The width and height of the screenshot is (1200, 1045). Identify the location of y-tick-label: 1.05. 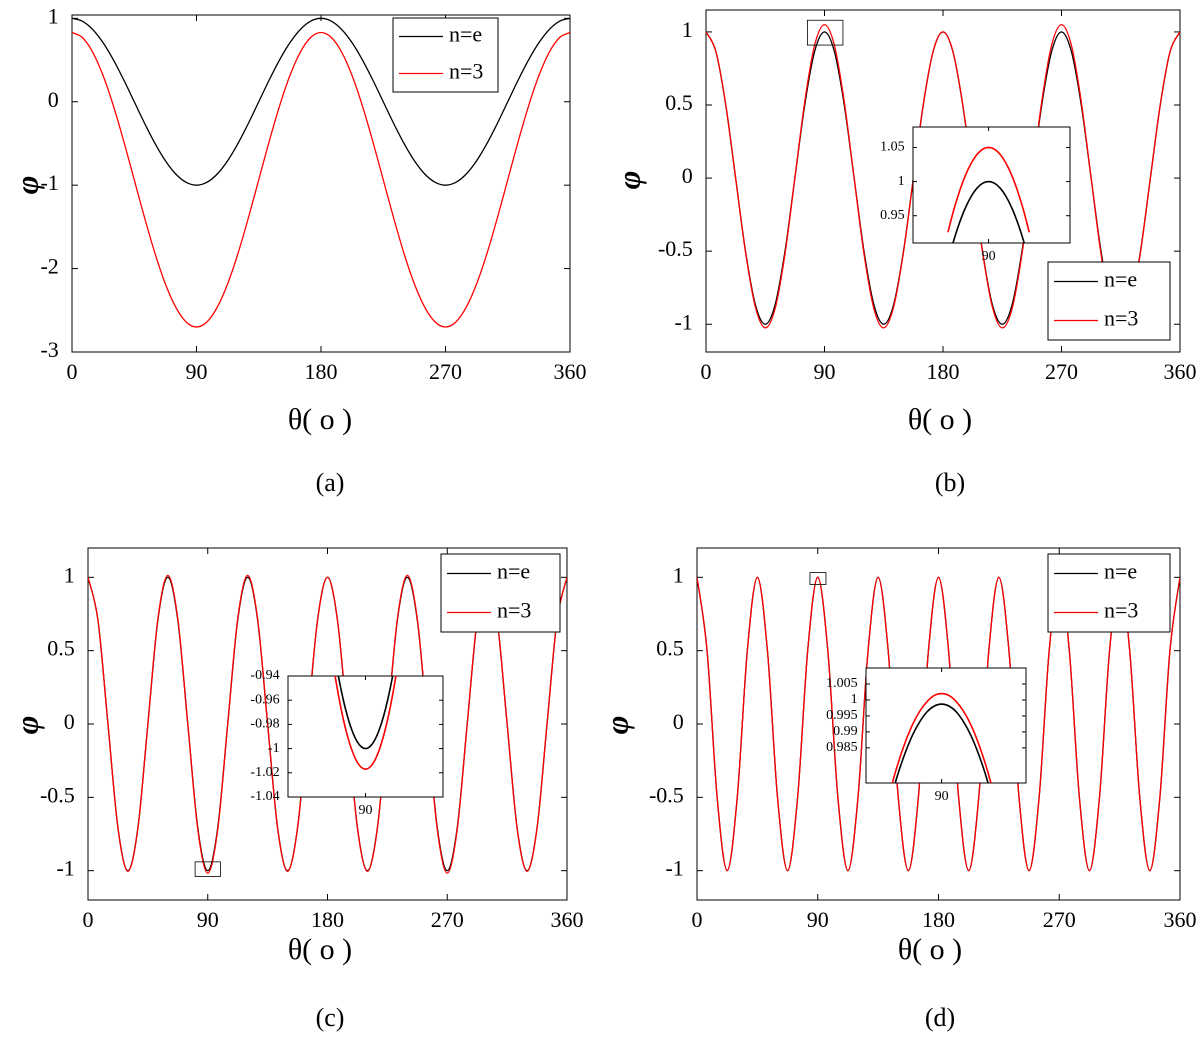
(892, 147).